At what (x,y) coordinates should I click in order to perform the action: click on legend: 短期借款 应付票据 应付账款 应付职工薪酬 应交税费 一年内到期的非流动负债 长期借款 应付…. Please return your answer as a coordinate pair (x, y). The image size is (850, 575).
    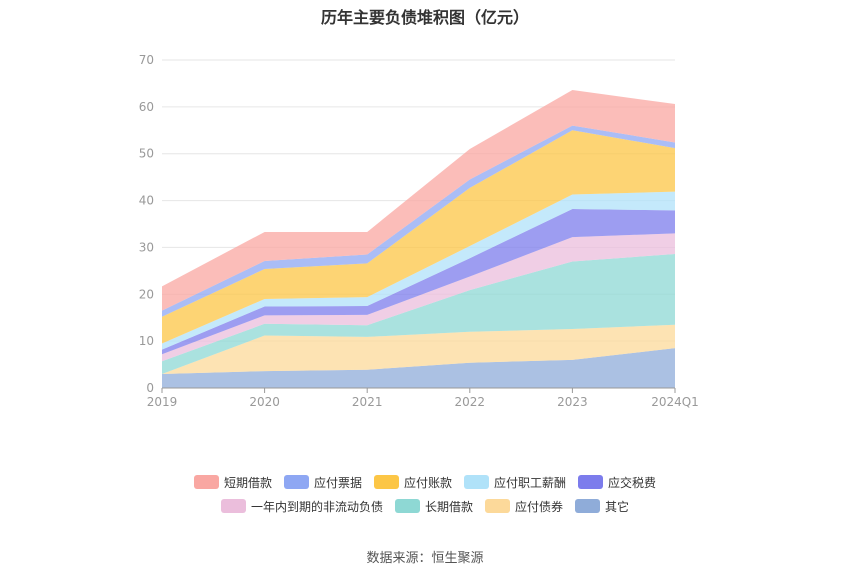
    Looking at the image, I should click on (425, 494).